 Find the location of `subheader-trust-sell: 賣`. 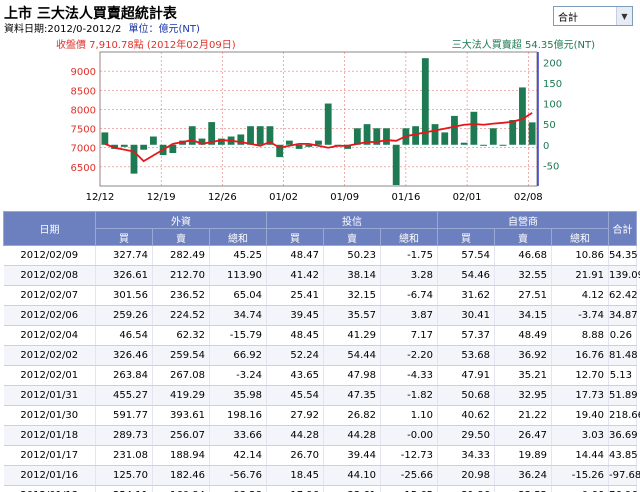

subheader-trust-sell: 賣 is located at coordinates (352, 237).